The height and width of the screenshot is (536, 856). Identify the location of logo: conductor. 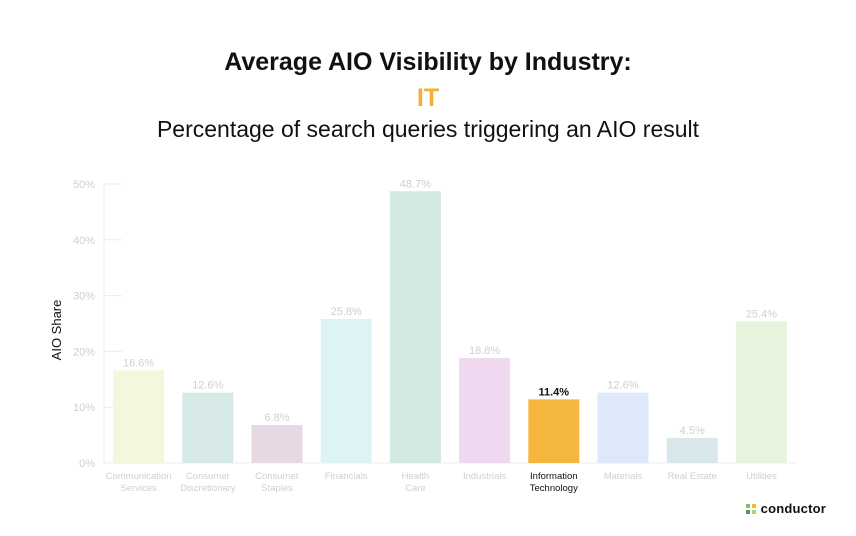
(785, 508).